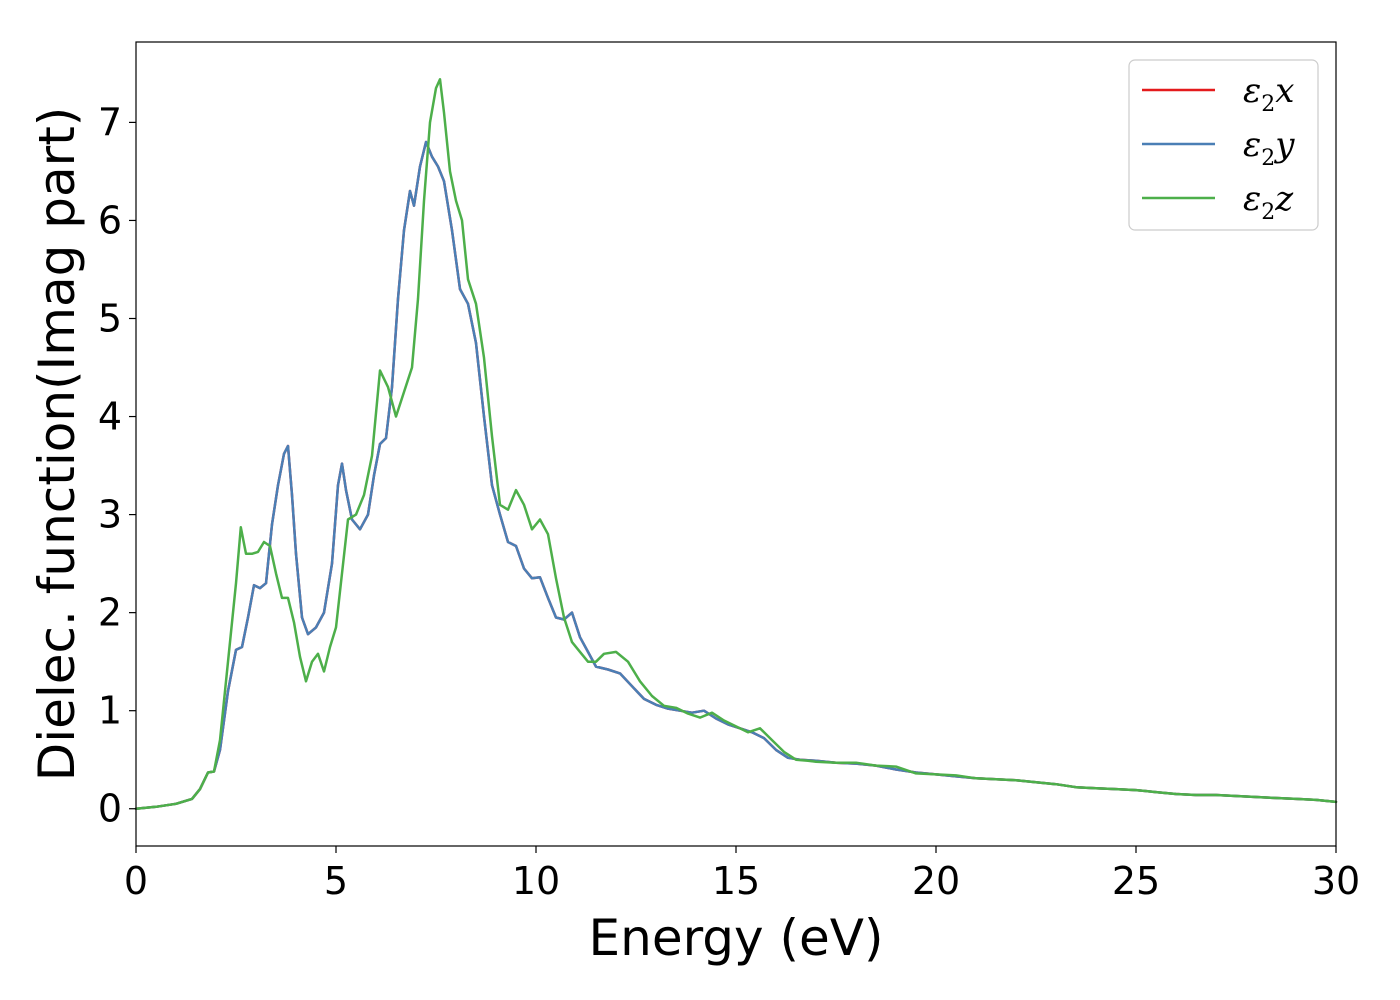 Image resolution: width=1400 pixels, height=1000 pixels. Describe the element at coordinates (110, 220) in the screenshot. I see `y-tick-label: 6` at that location.